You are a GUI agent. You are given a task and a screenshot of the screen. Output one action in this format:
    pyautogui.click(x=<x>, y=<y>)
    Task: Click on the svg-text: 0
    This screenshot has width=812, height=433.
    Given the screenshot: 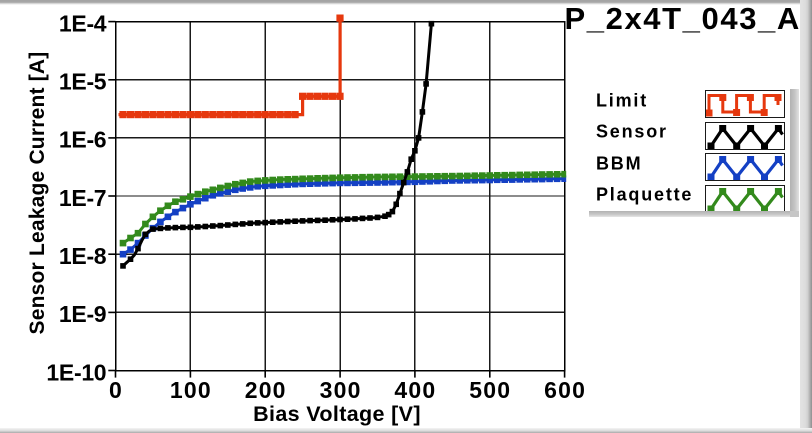 What is the action you would take?
    pyautogui.click(x=116, y=390)
    